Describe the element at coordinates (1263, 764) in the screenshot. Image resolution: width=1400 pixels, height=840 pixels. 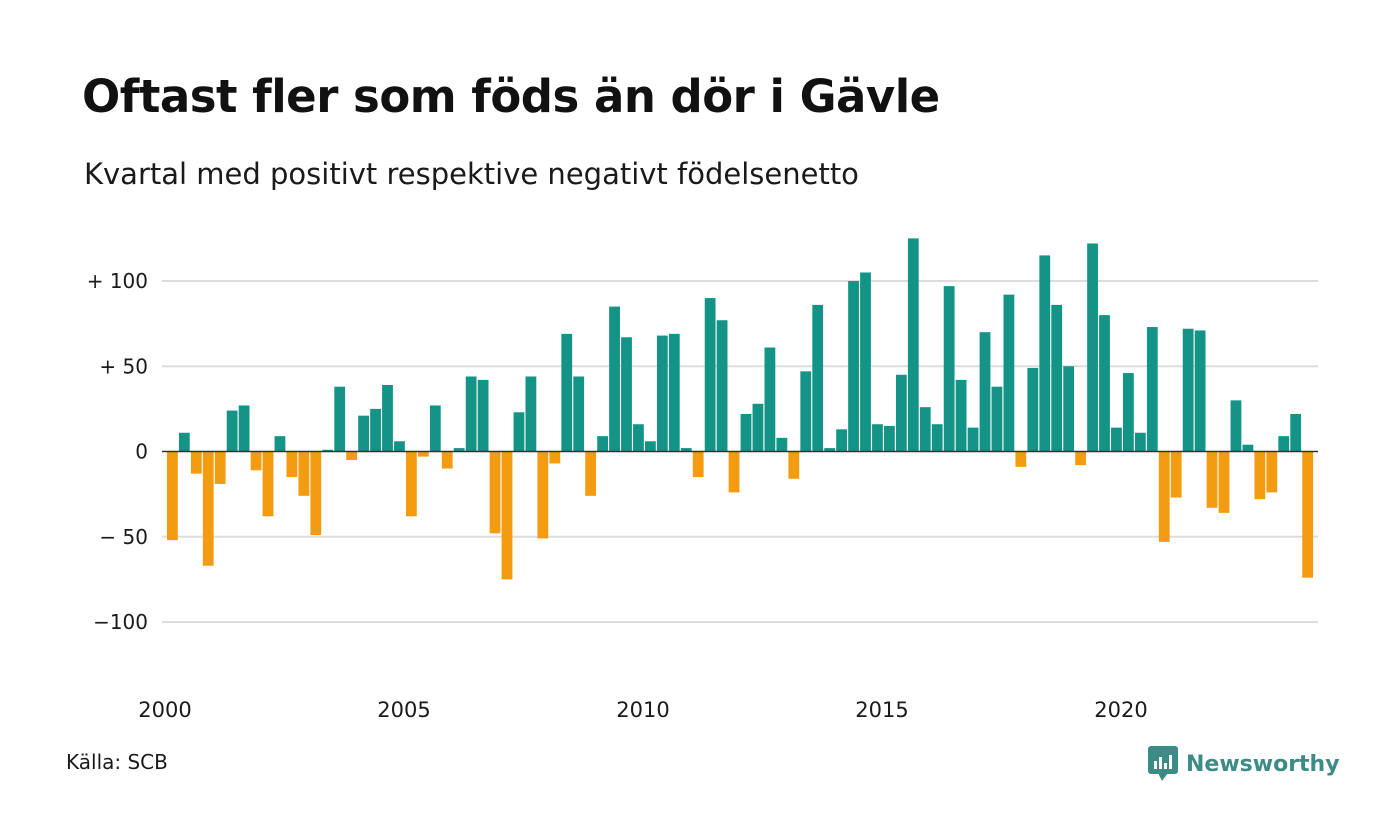
I see `brand-name: Newsworthy` at that location.